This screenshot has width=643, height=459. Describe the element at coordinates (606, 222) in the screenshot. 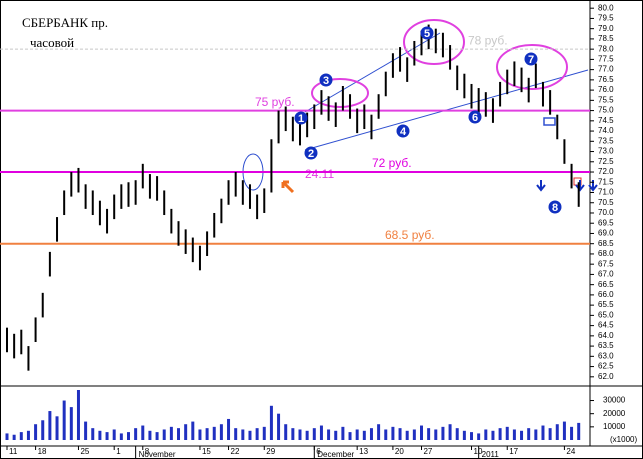

I see `y-tick-label: 69.5` at that location.